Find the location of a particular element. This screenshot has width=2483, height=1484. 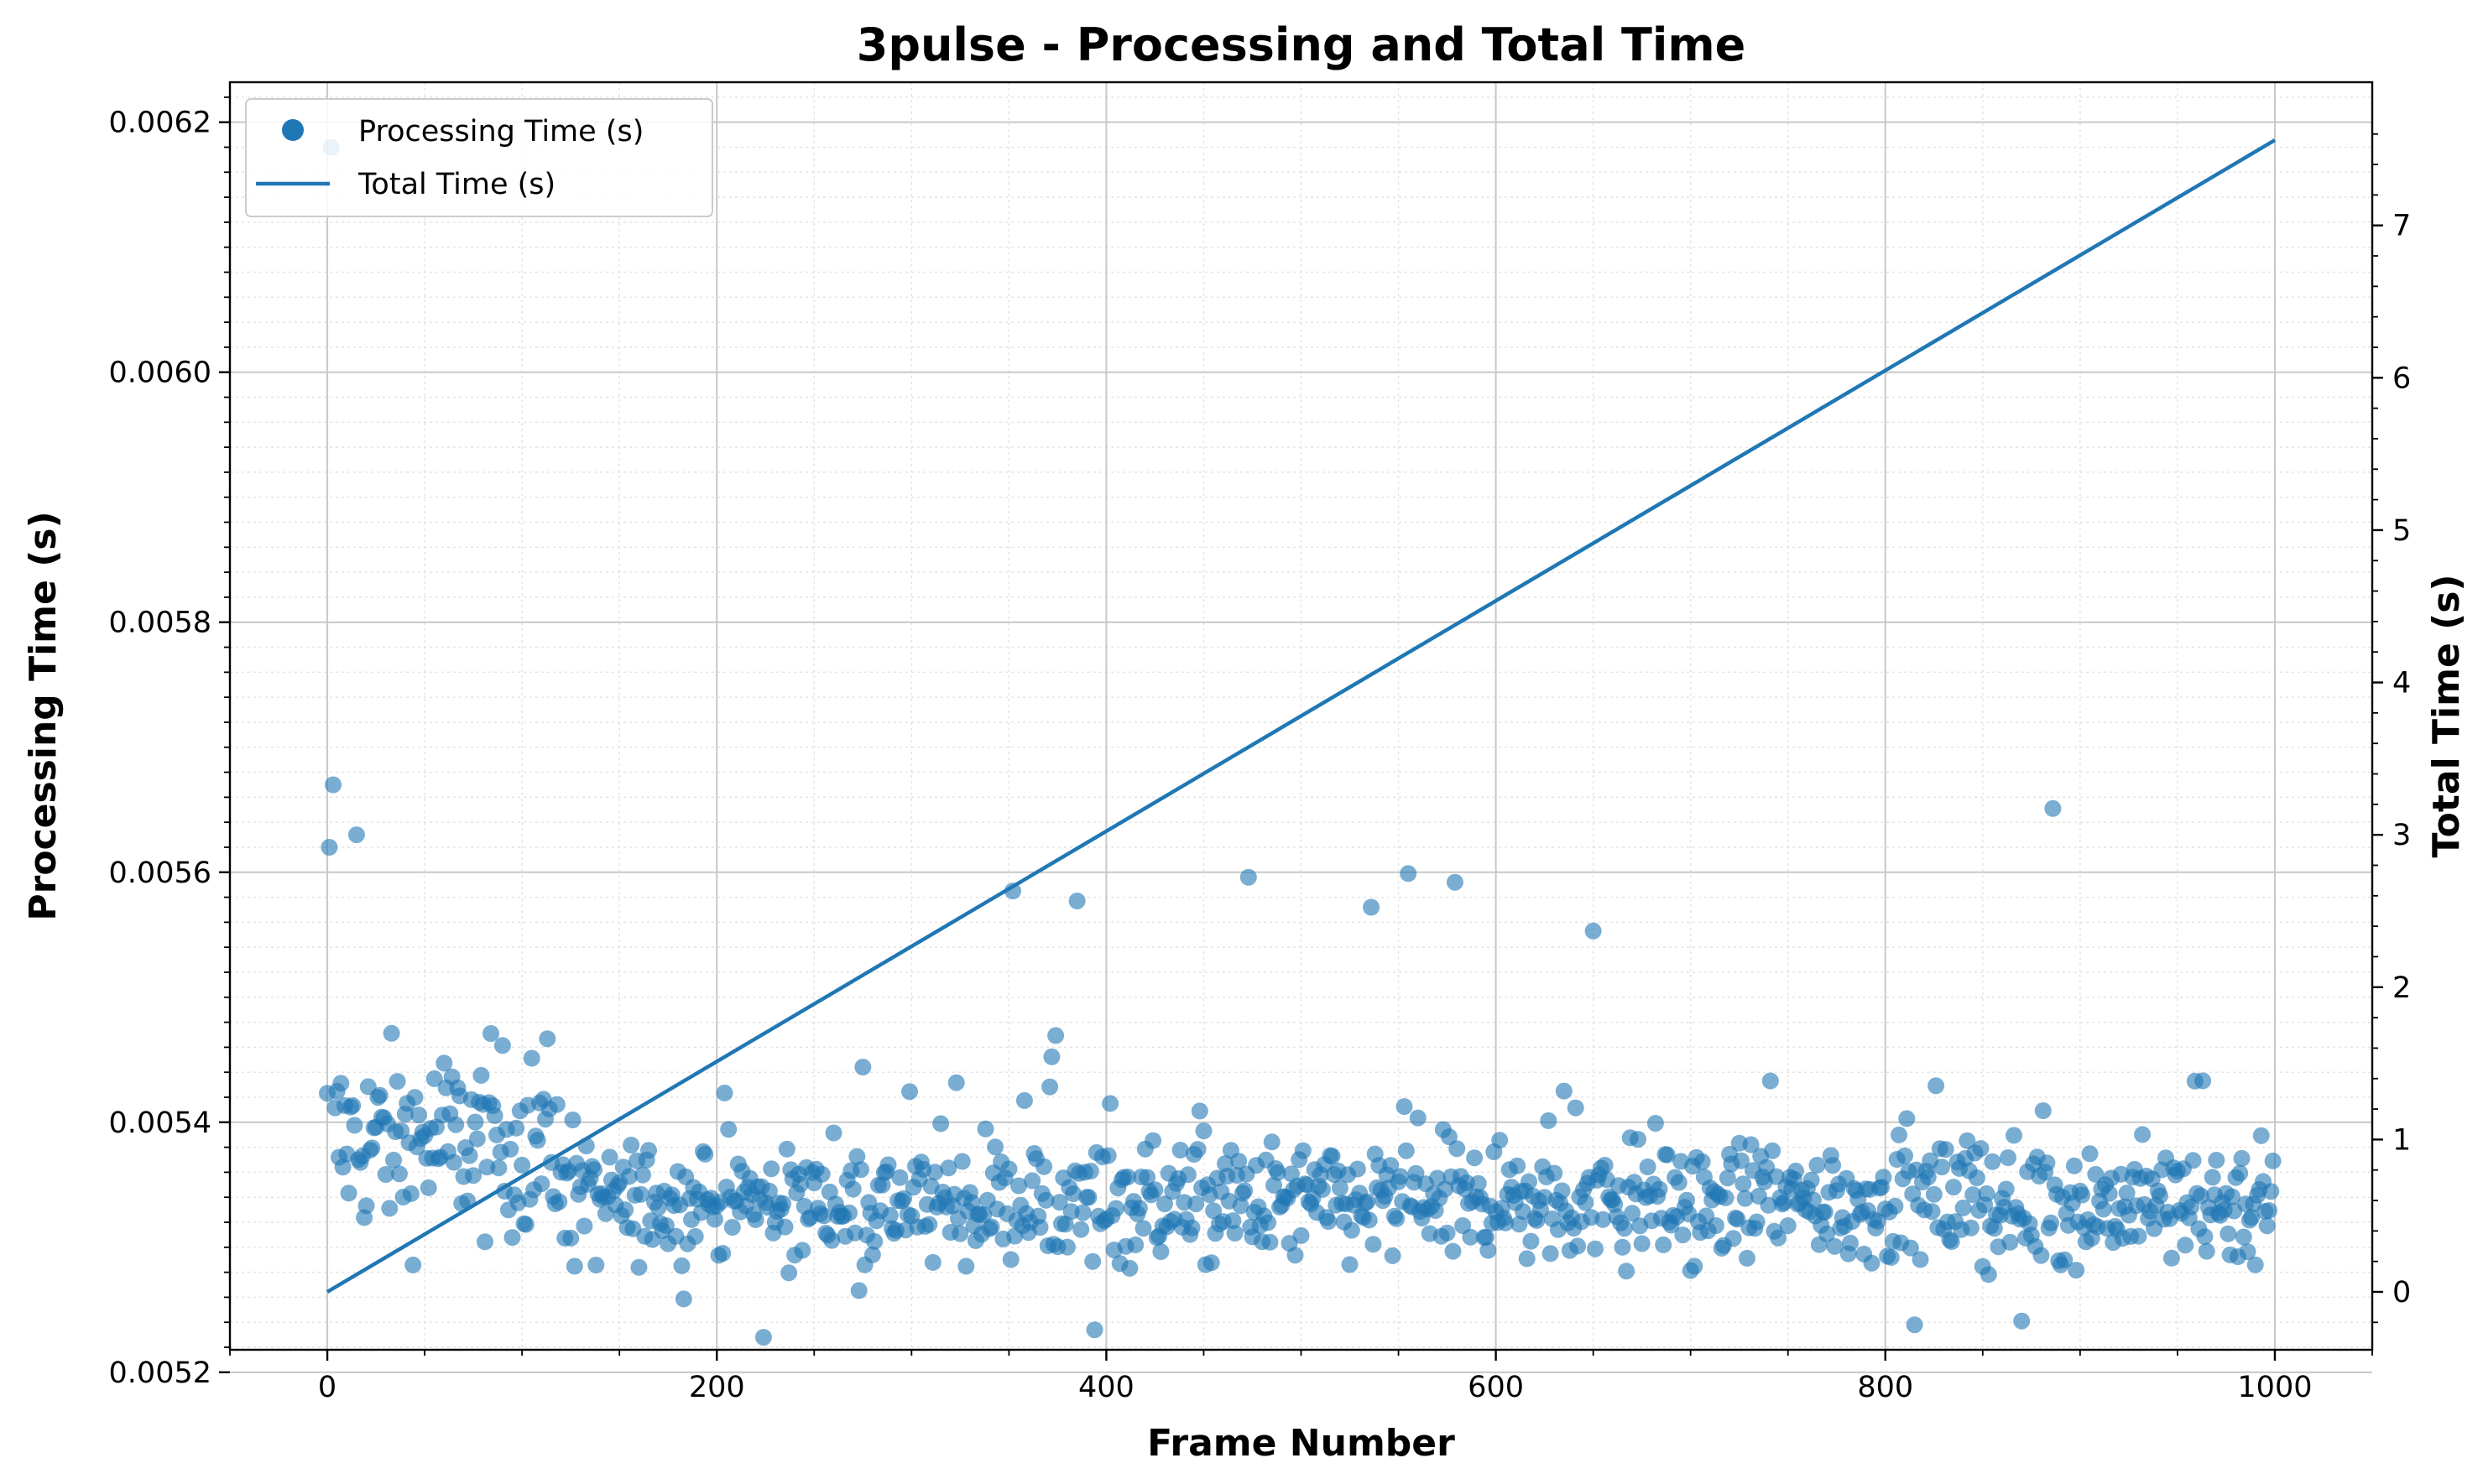

legend-box is located at coordinates (479, 157).